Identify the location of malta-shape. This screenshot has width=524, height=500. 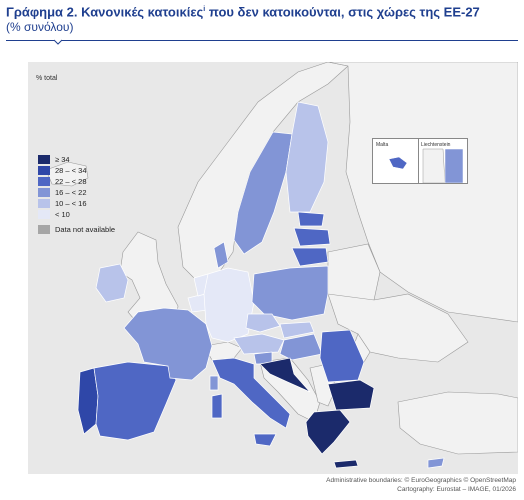
(398, 163).